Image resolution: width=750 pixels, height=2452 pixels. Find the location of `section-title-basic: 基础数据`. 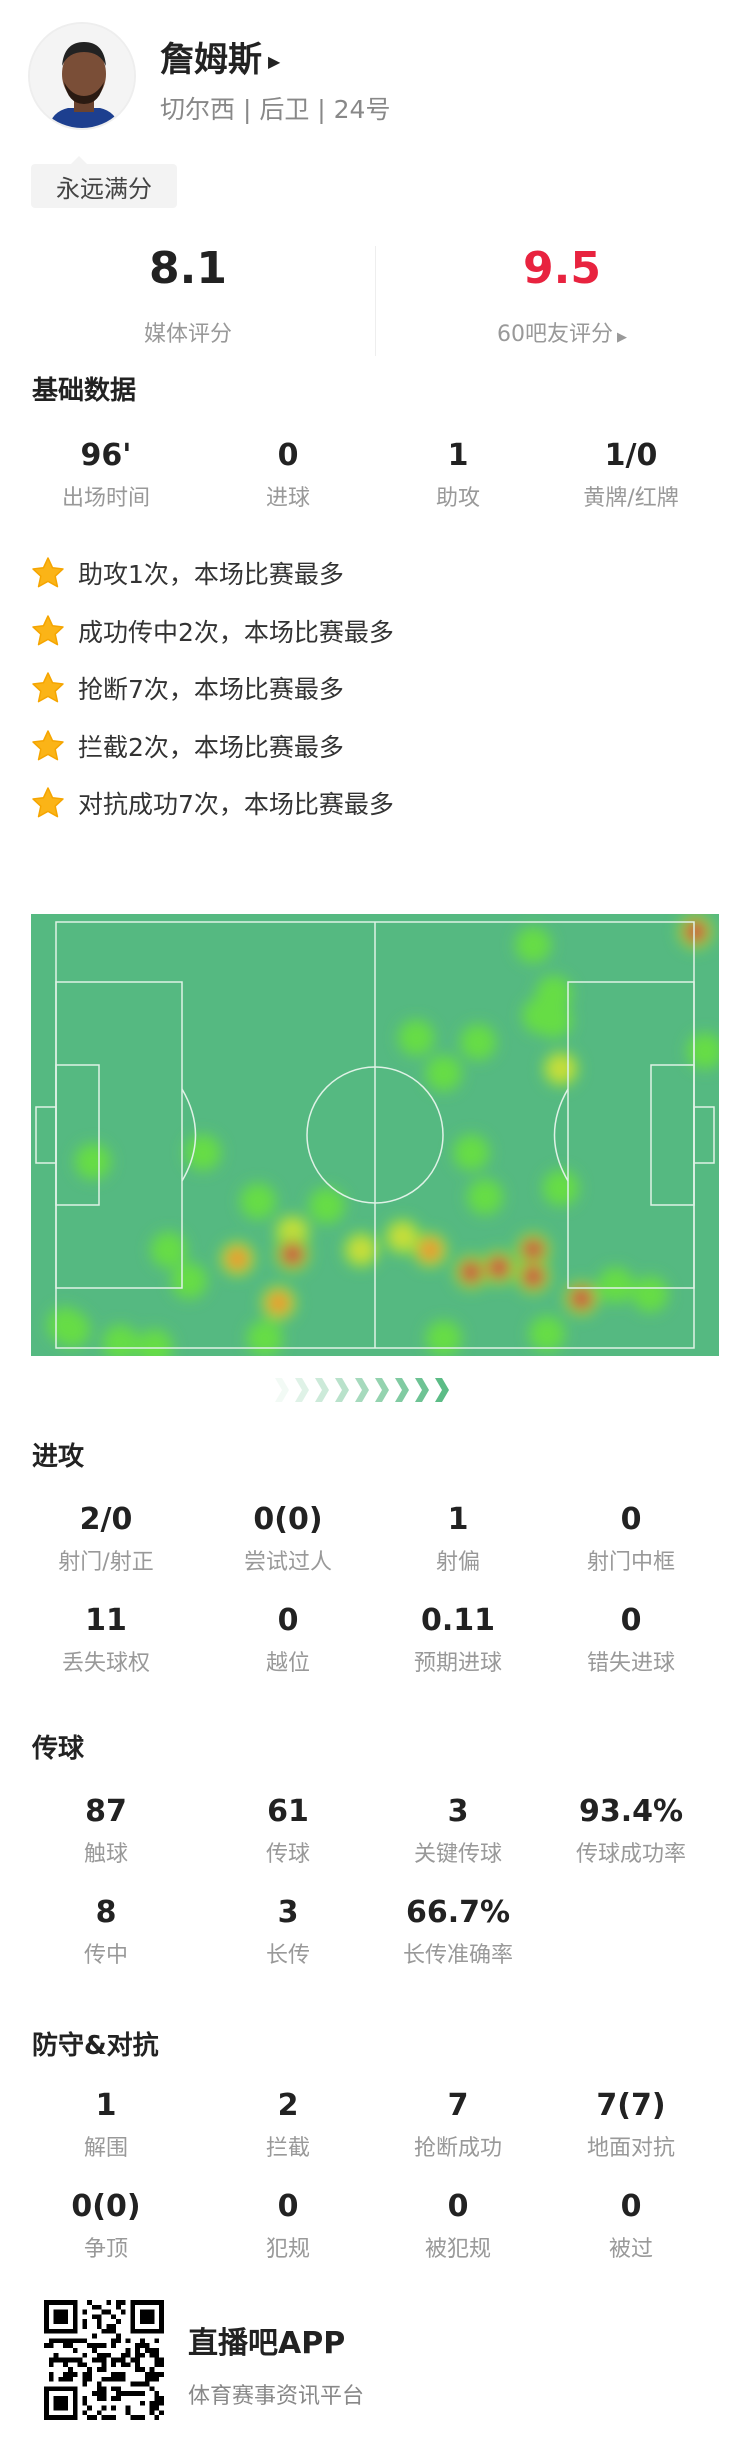

section-title-basic: 基础数据 is located at coordinates (84, 391).